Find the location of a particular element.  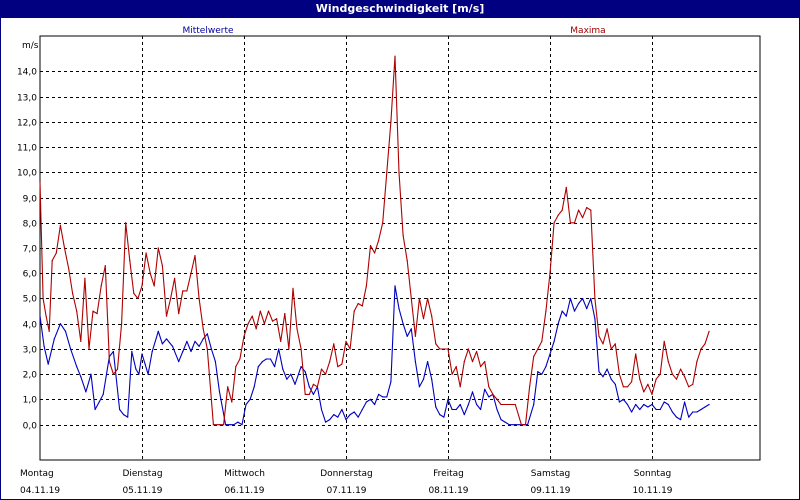

x-tick-date: 07.11.19 is located at coordinates (346, 491).